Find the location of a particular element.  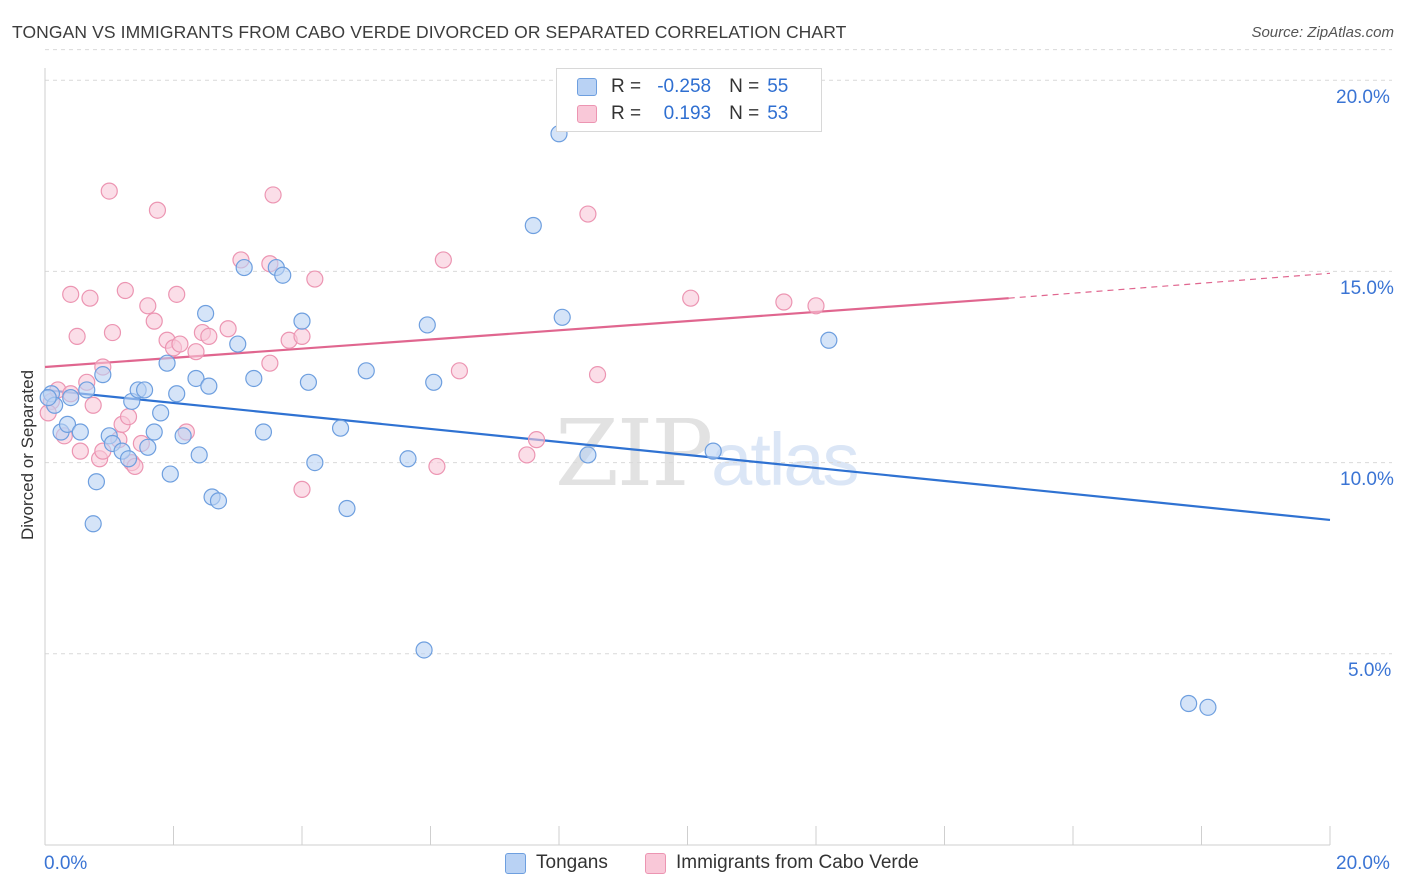

source-credit: Source: ZipAtlas.com is located at coordinates (1322, 32).